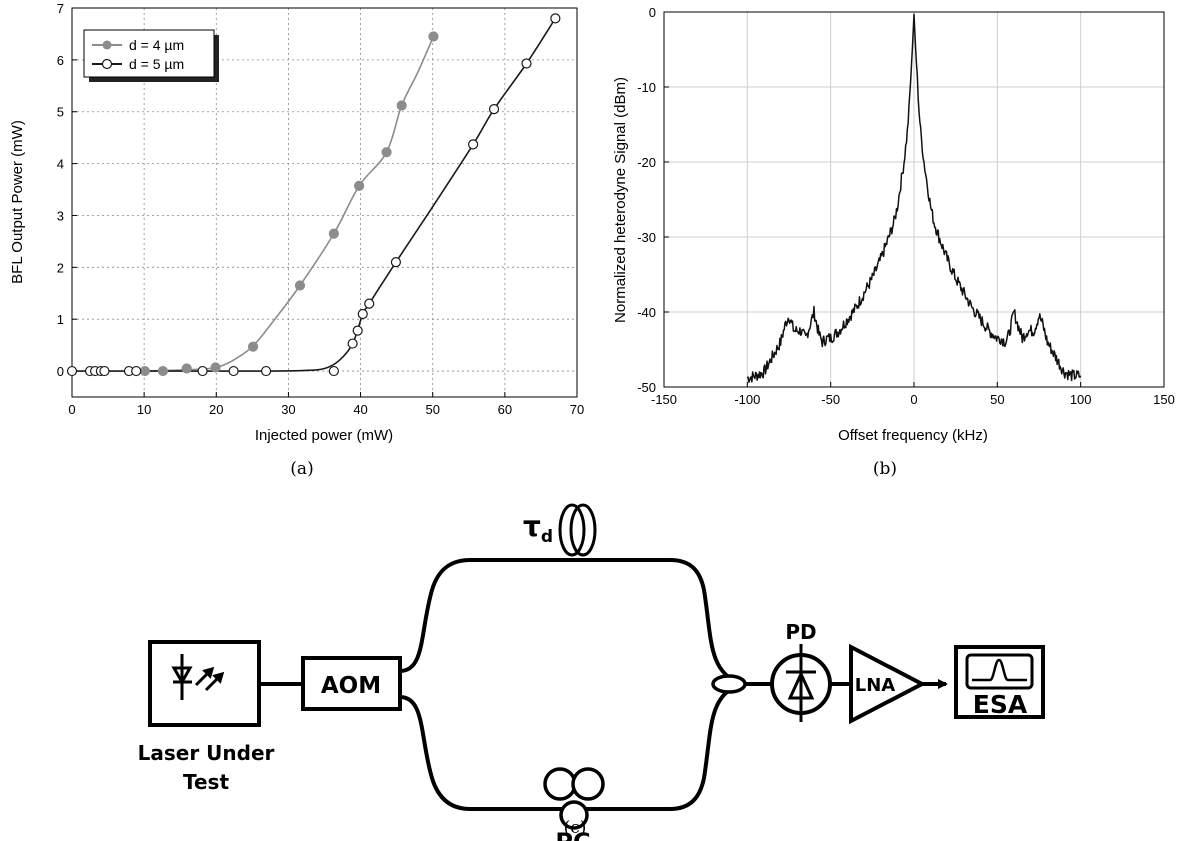 The image size is (1184, 841). I want to click on chart-b-xtick-label: 0, so click(913, 399).